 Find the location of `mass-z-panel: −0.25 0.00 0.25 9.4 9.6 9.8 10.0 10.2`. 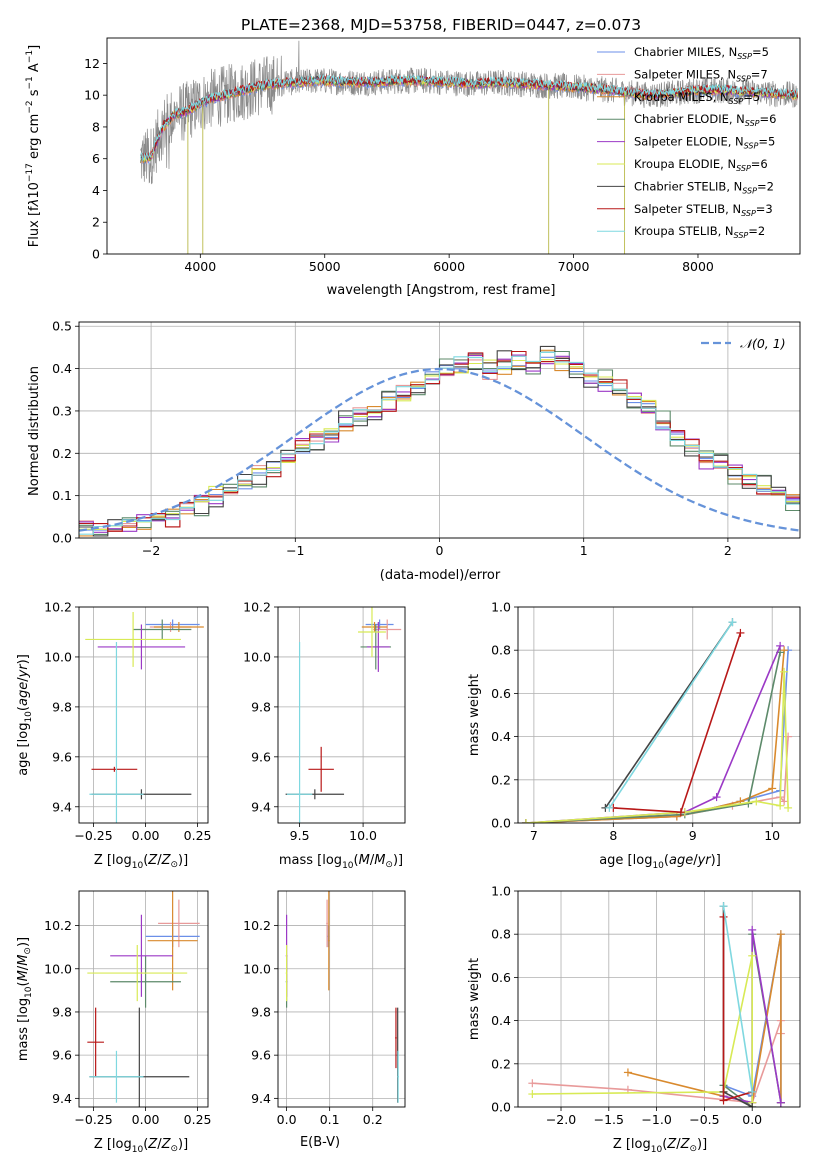

mass-z-panel: −0.25 0.00 0.25 9.4 9.6 9.8 10.0 10.2 is located at coordinates (128, 1008).